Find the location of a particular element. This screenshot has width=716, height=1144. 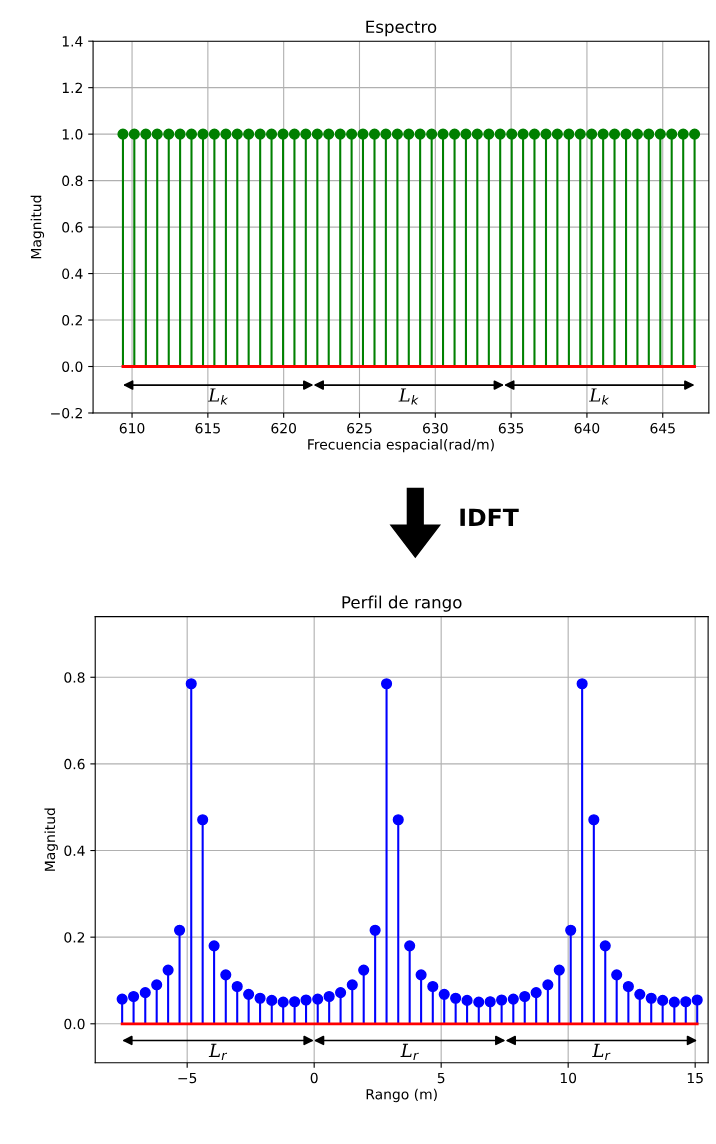

x-tick-label: 610 is located at coordinates (132, 428).